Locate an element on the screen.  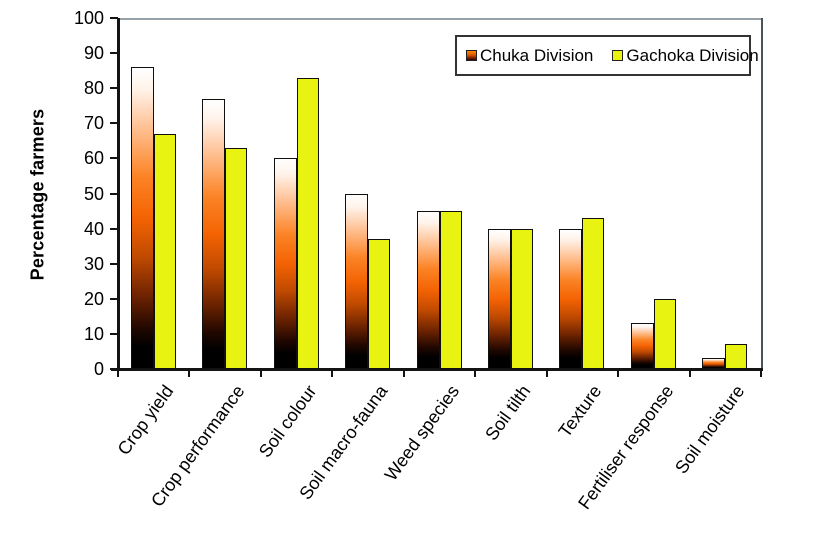
legend-item-gachoka: Gachoka Division is located at coordinates (685, 55).